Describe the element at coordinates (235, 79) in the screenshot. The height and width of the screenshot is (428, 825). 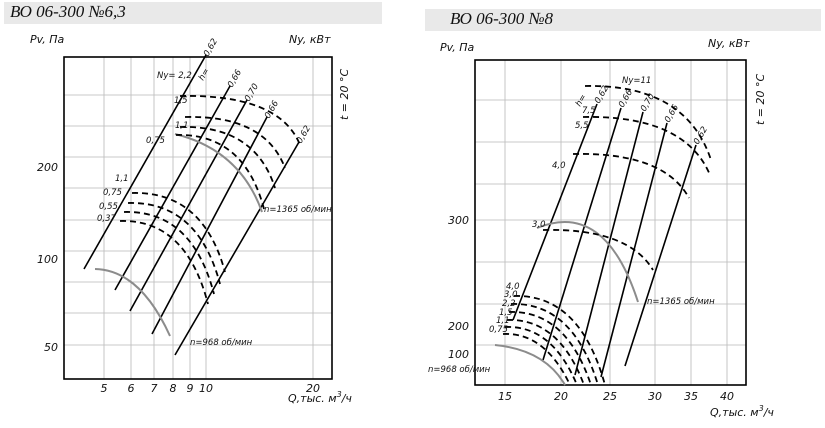
I see `left-efficiency-line-label: 0,66` at that location.